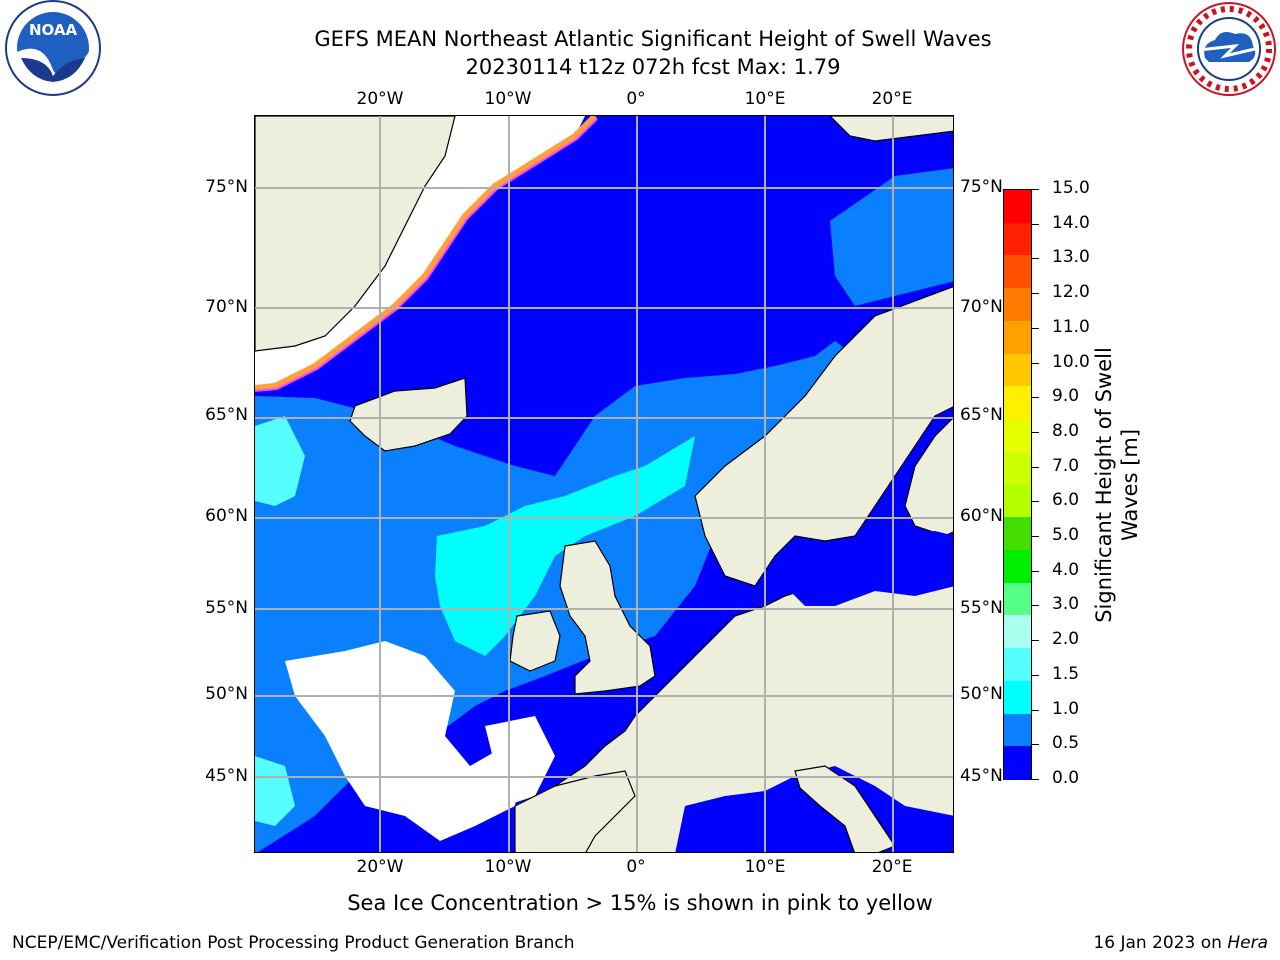  What do you see at coordinates (1066, 708) in the screenshot?
I see `colorbar-label: 1.0` at bounding box center [1066, 708].